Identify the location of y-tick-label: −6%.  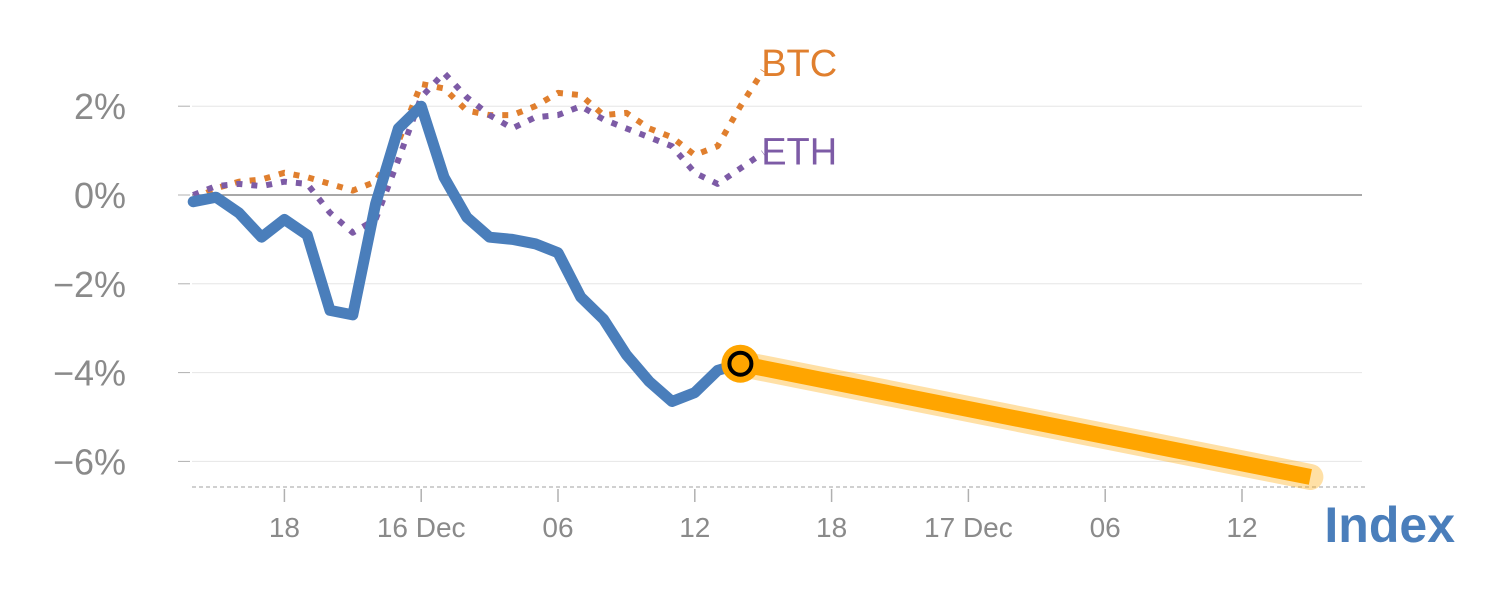
(89, 461).